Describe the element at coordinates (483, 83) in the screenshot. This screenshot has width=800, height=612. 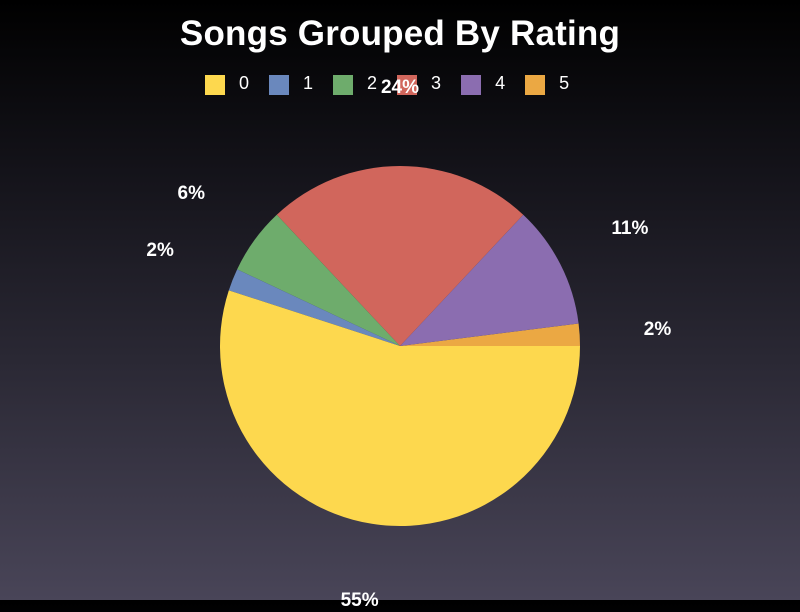
I see `legend-item-4: 4` at that location.